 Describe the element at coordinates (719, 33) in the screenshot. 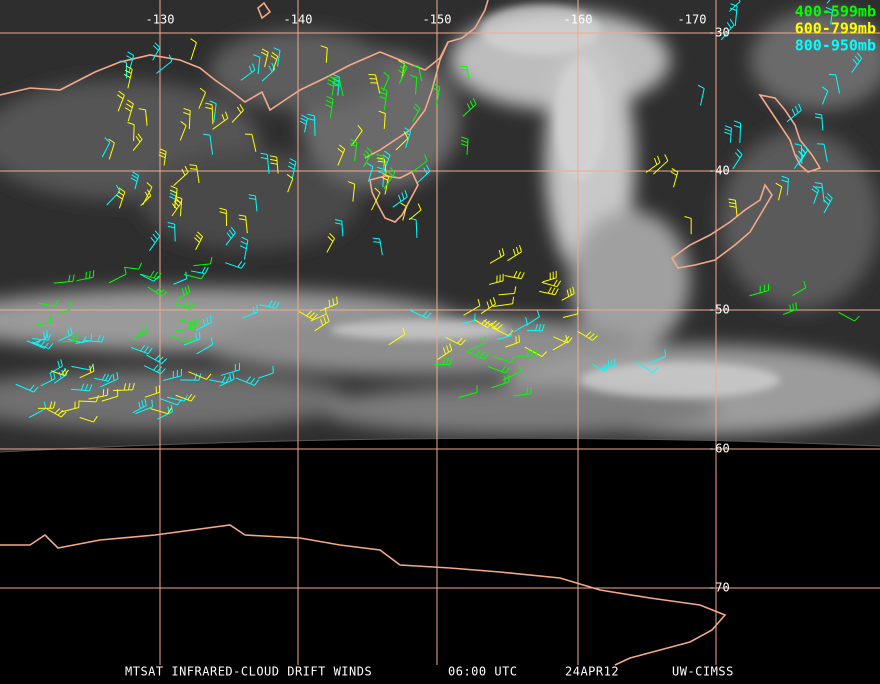

I see `latitude-label: -30` at that location.